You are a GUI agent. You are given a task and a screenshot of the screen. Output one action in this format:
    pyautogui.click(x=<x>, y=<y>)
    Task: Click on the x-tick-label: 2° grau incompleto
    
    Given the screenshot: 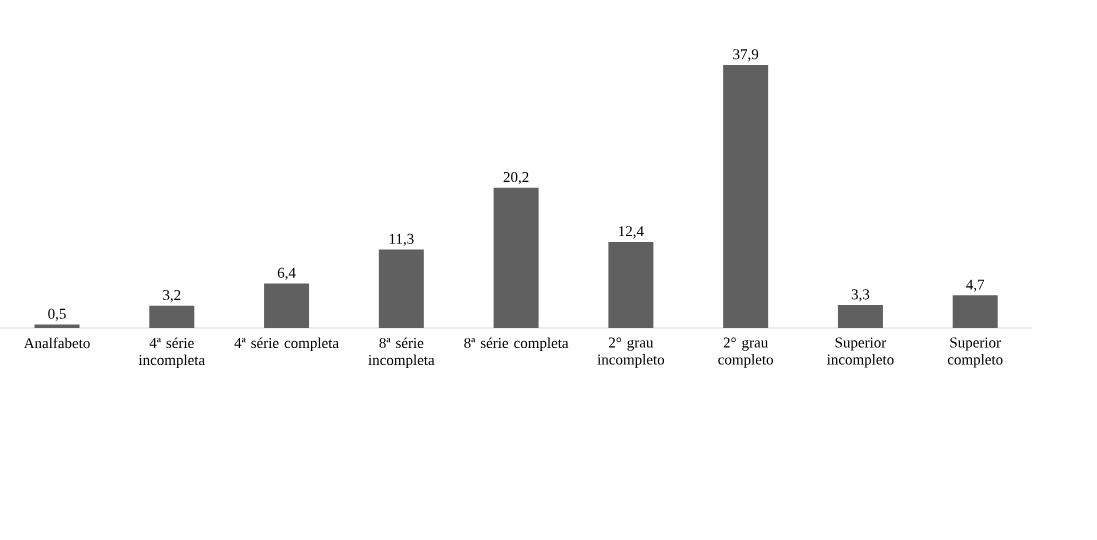 What is the action you would take?
    pyautogui.click(x=631, y=352)
    